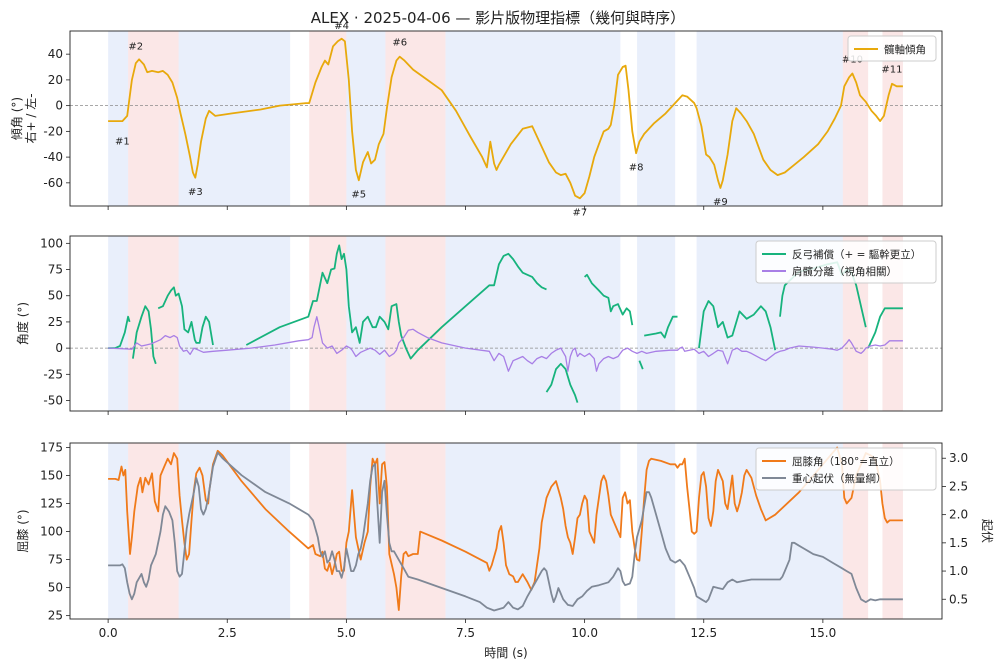 The height and width of the screenshot is (668, 996). Describe the element at coordinates (987, 531) in the screenshot. I see `y2-axis-label: 起伏` at that location.